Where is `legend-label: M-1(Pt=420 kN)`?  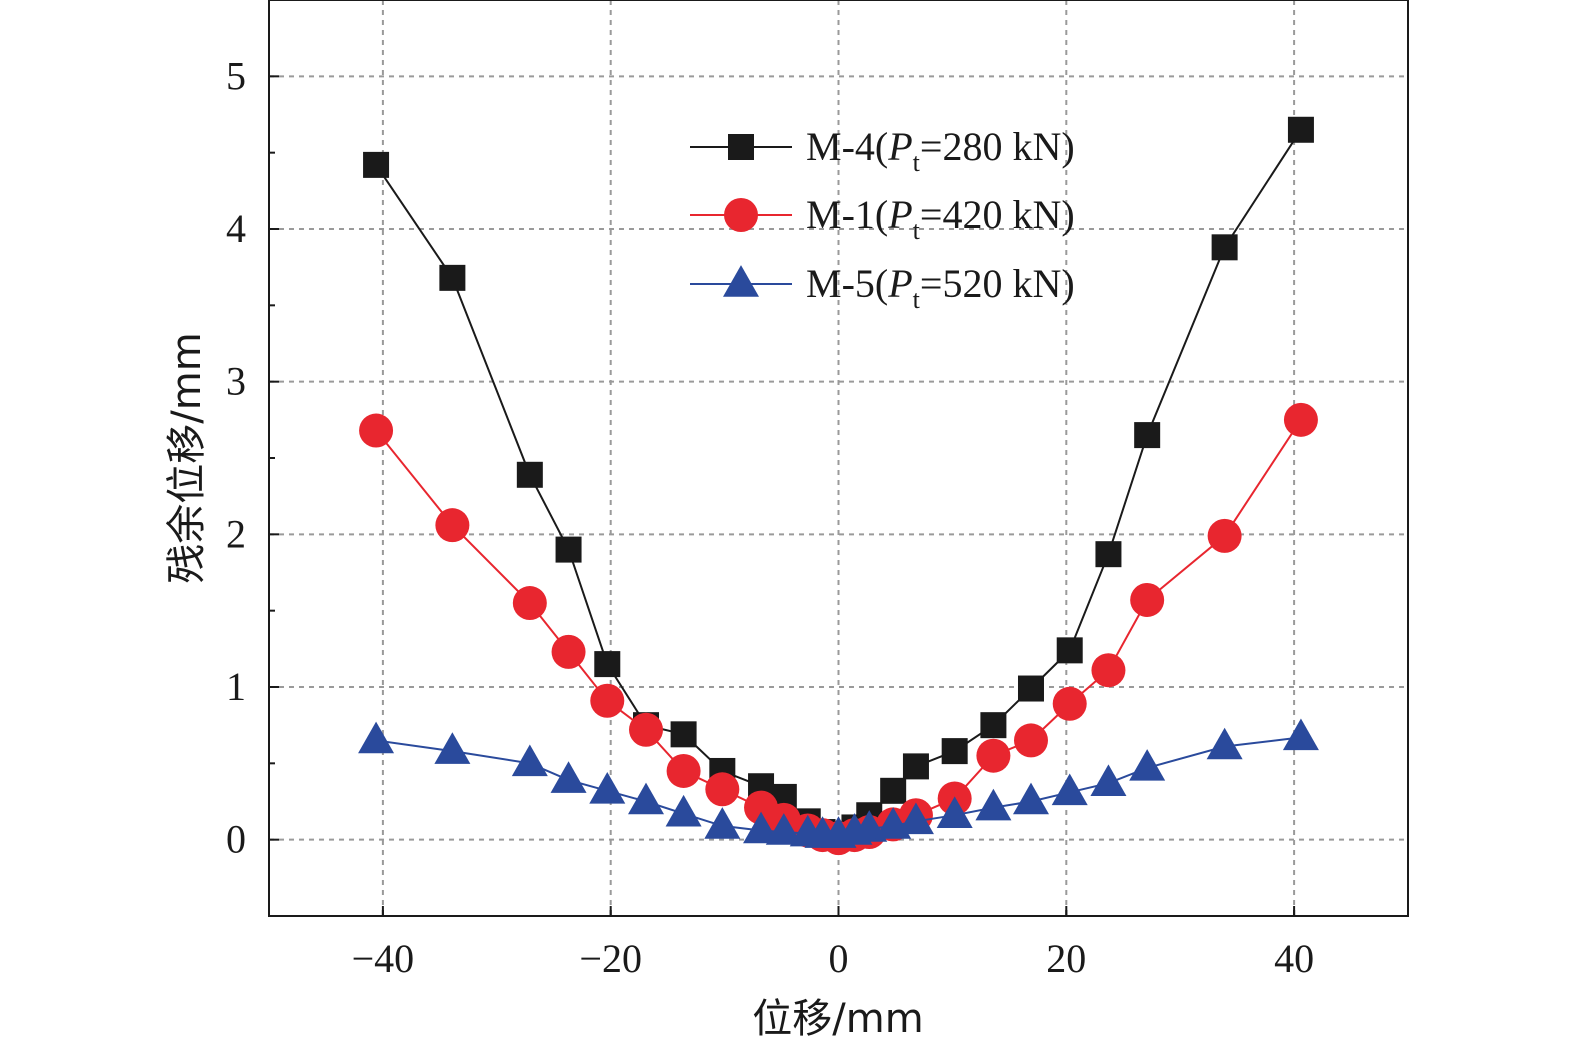
legend-label: M-1(Pt=420 kN) is located at coordinates (940, 218).